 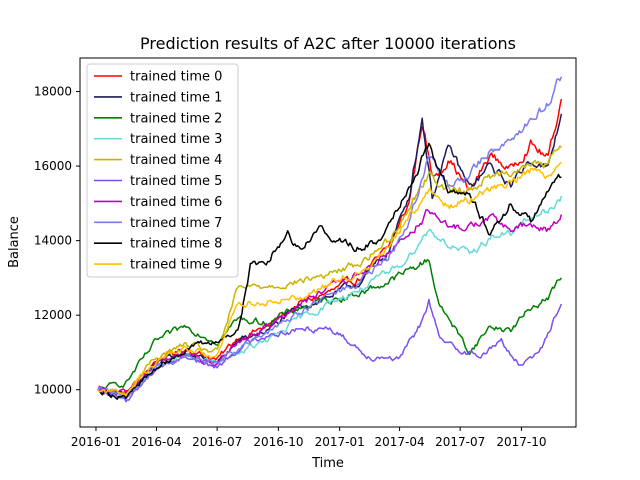 I want to click on x-axis-label: Time, so click(x=327, y=463).